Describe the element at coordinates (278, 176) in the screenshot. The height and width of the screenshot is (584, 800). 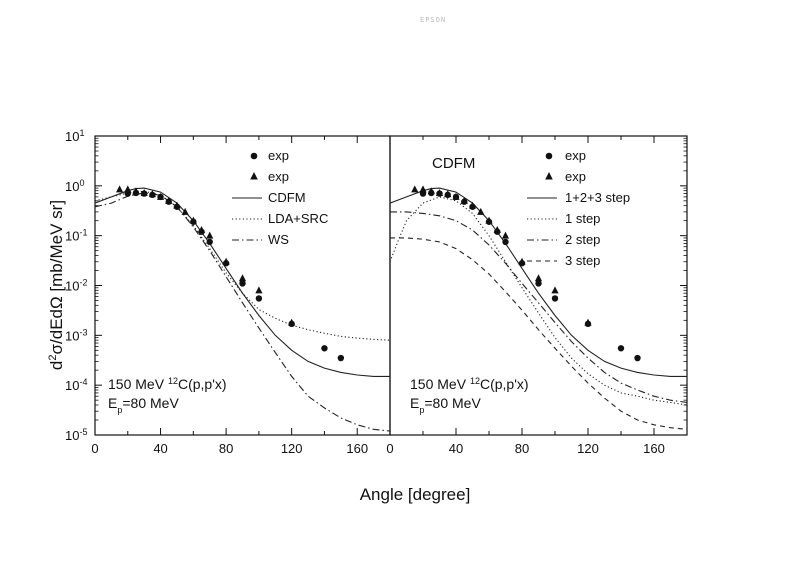
I see `left-legend-label: exp` at that location.